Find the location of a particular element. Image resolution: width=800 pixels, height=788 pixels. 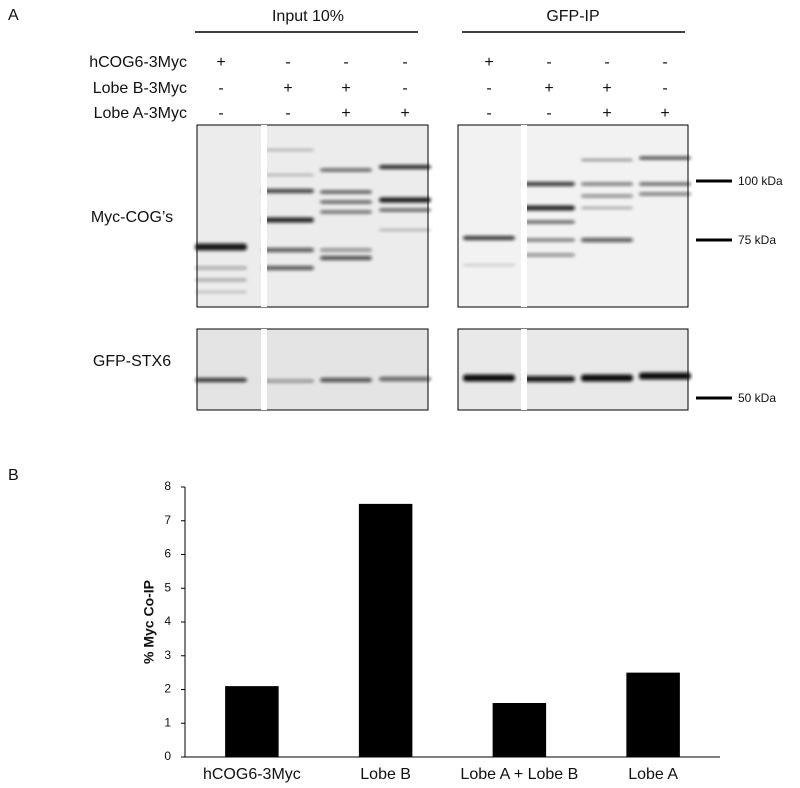

y-axis-title: % Myc Co-IP is located at coordinates (149, 622).